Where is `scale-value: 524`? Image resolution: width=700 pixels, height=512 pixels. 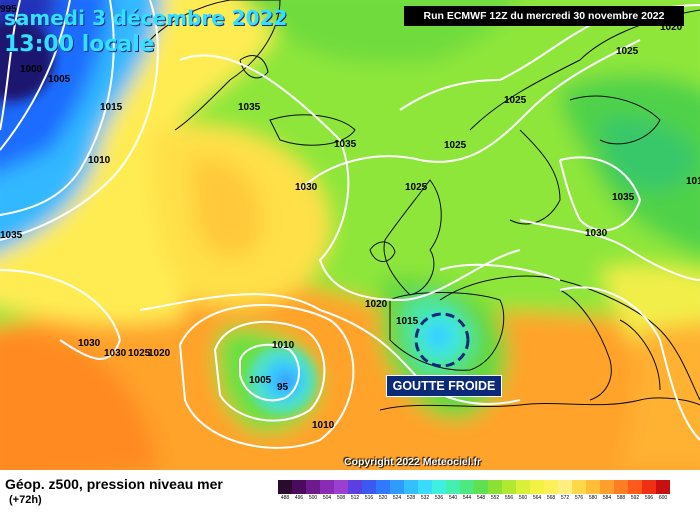
scale-value: 524 is located at coordinates (397, 498).